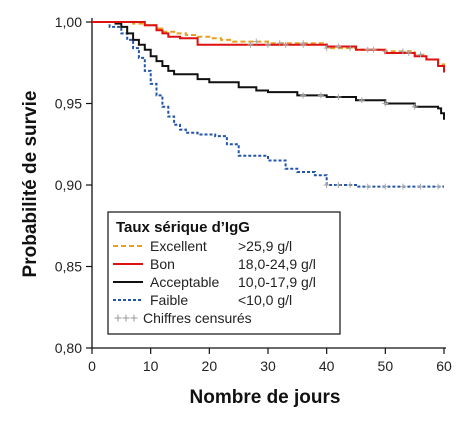  Describe the element at coordinates (68, 104) in the screenshot. I see `y-tick-label: 0,95` at that location.